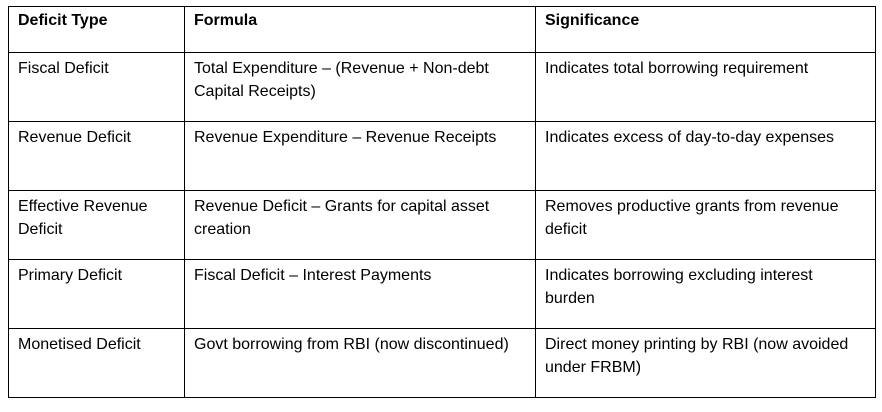 Image resolution: width=882 pixels, height=412 pixels. Describe the element at coordinates (705, 156) in the screenshot. I see `cell-significance: Indicates excess of day-to-day expenses` at that location.